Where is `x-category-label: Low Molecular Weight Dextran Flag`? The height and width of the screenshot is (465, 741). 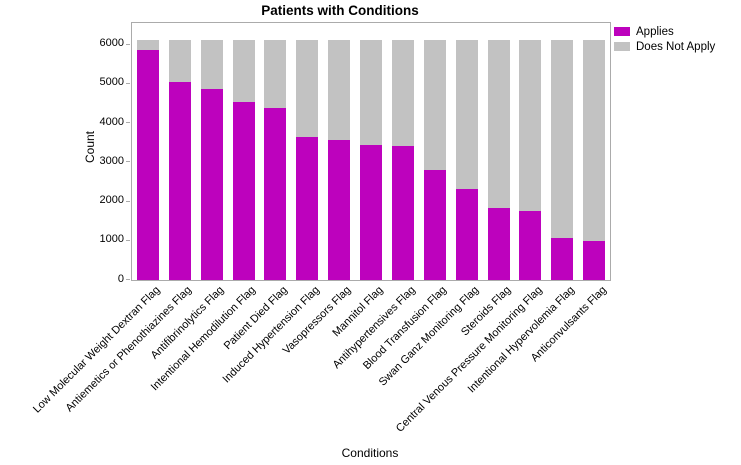
x-category-label: Low Molecular Weight Dextran Flag is located at coordinates (96, 350).